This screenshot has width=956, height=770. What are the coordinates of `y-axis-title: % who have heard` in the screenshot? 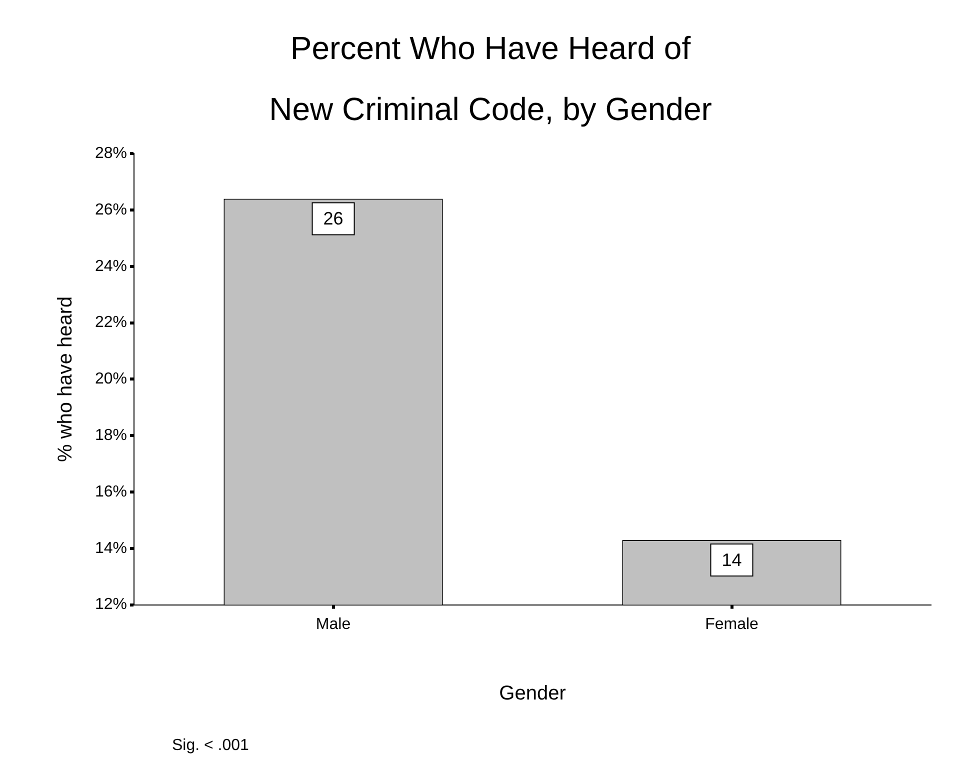 It's located at (65, 379).